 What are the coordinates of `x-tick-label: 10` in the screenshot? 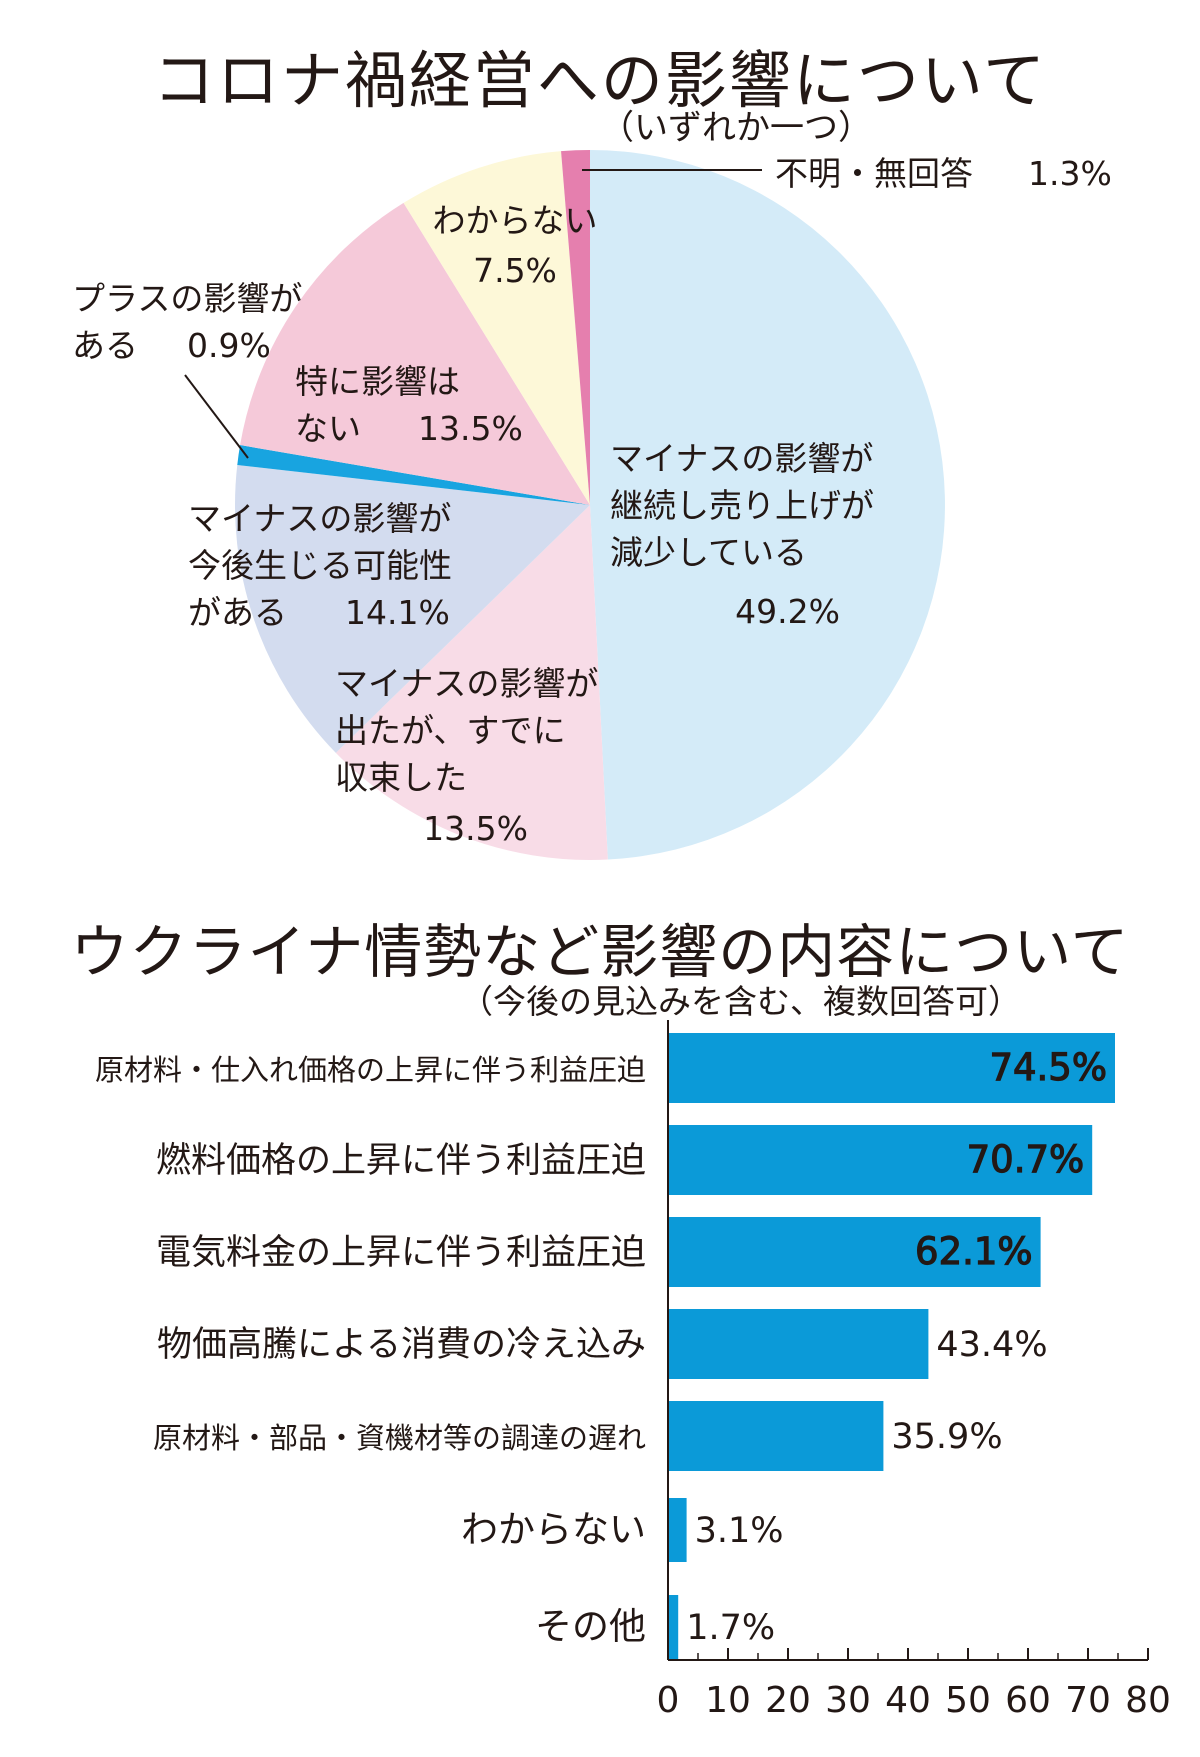 It's located at (728, 1700).